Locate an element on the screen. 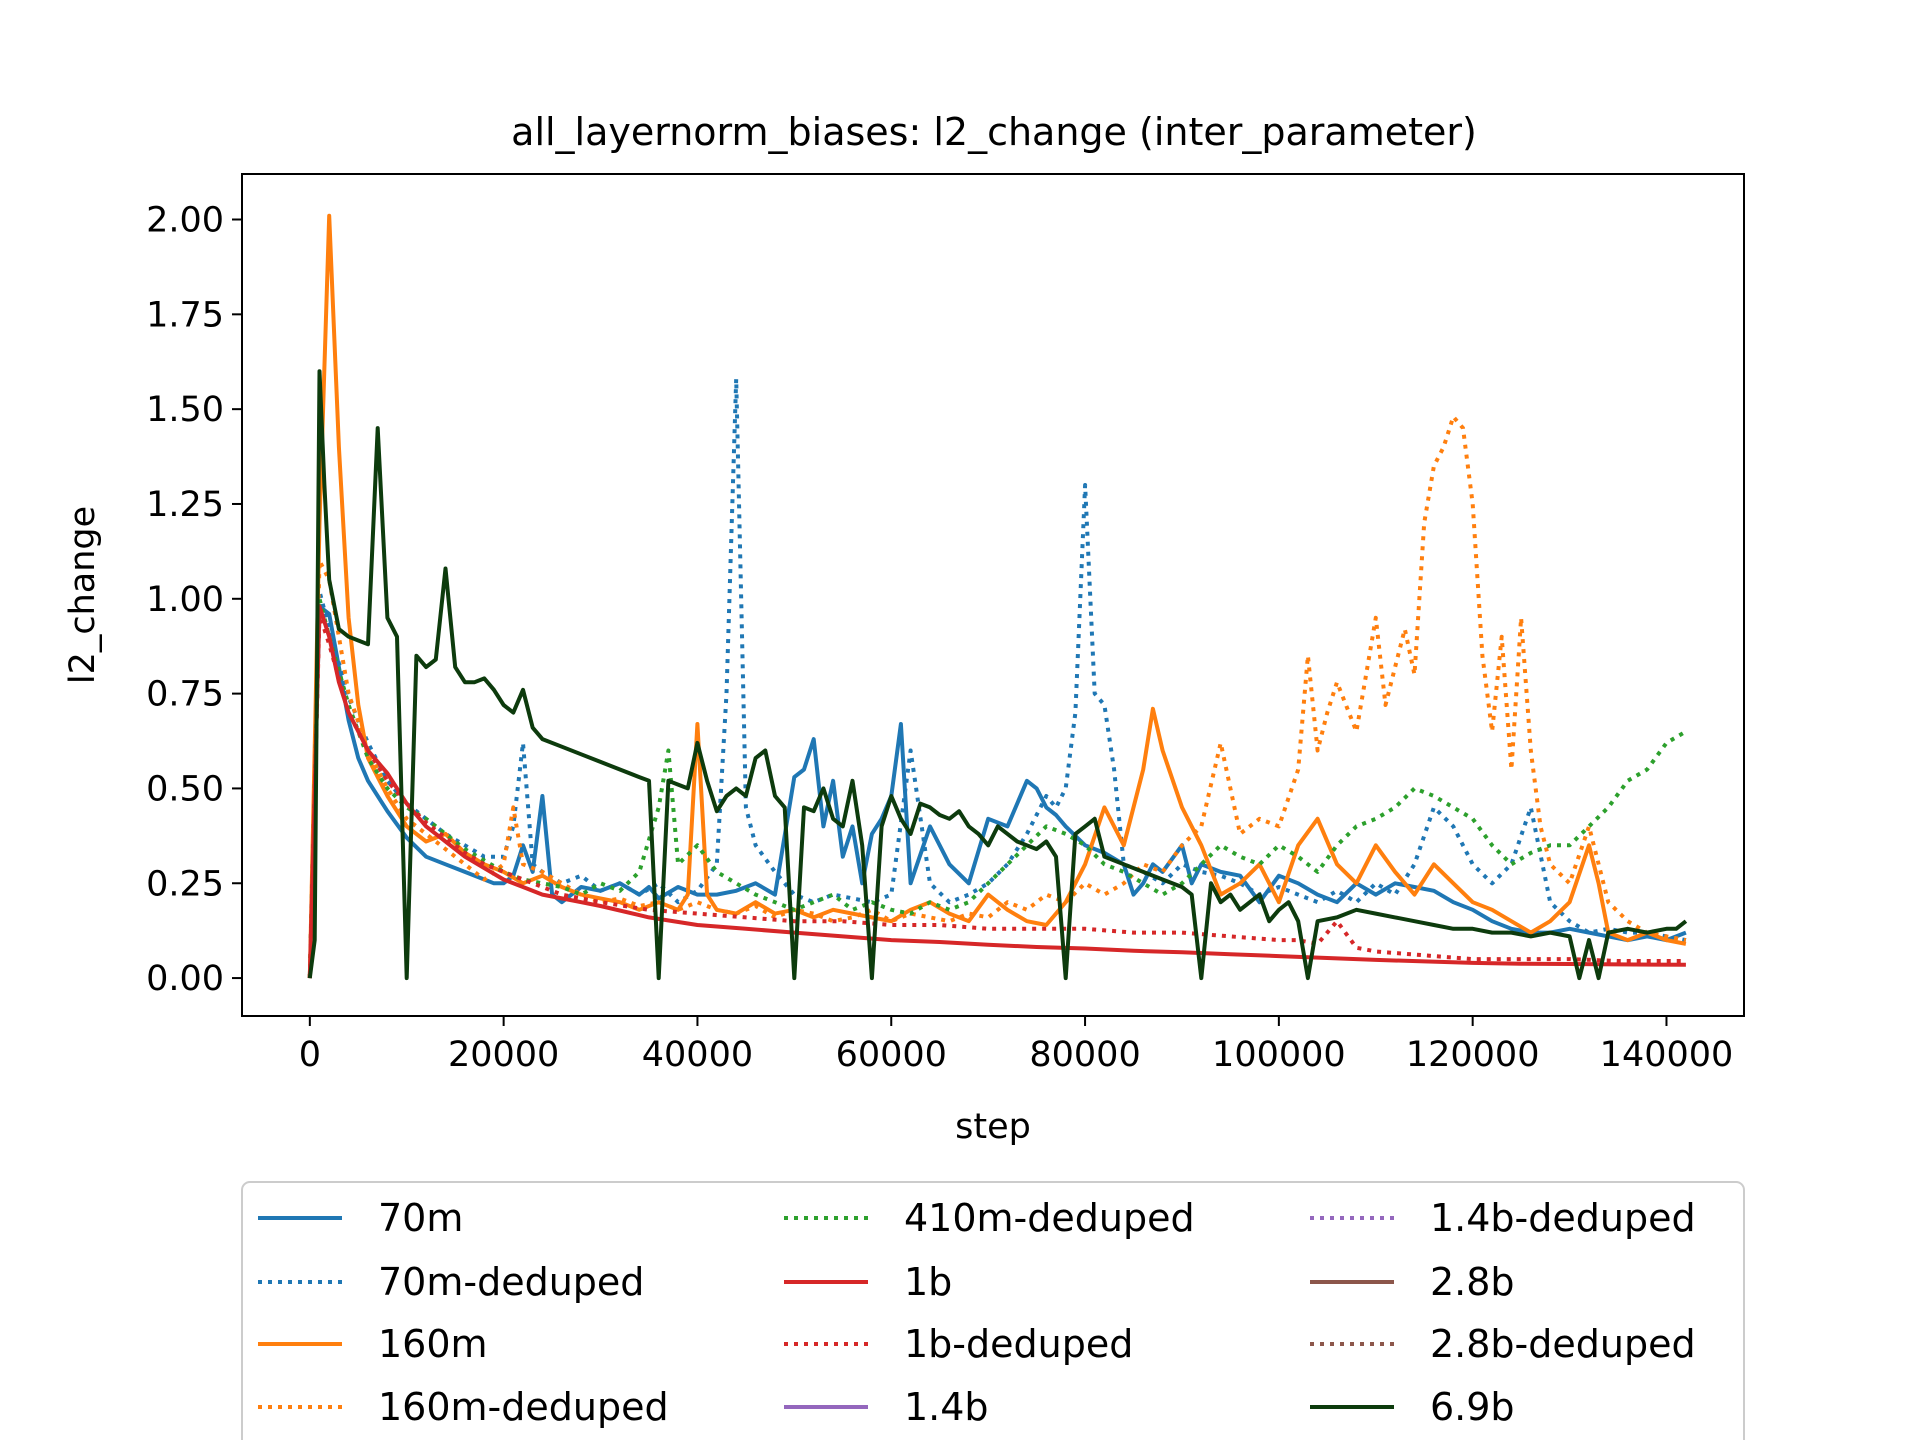  y-tick-label: 1.50 is located at coordinates (185, 410).